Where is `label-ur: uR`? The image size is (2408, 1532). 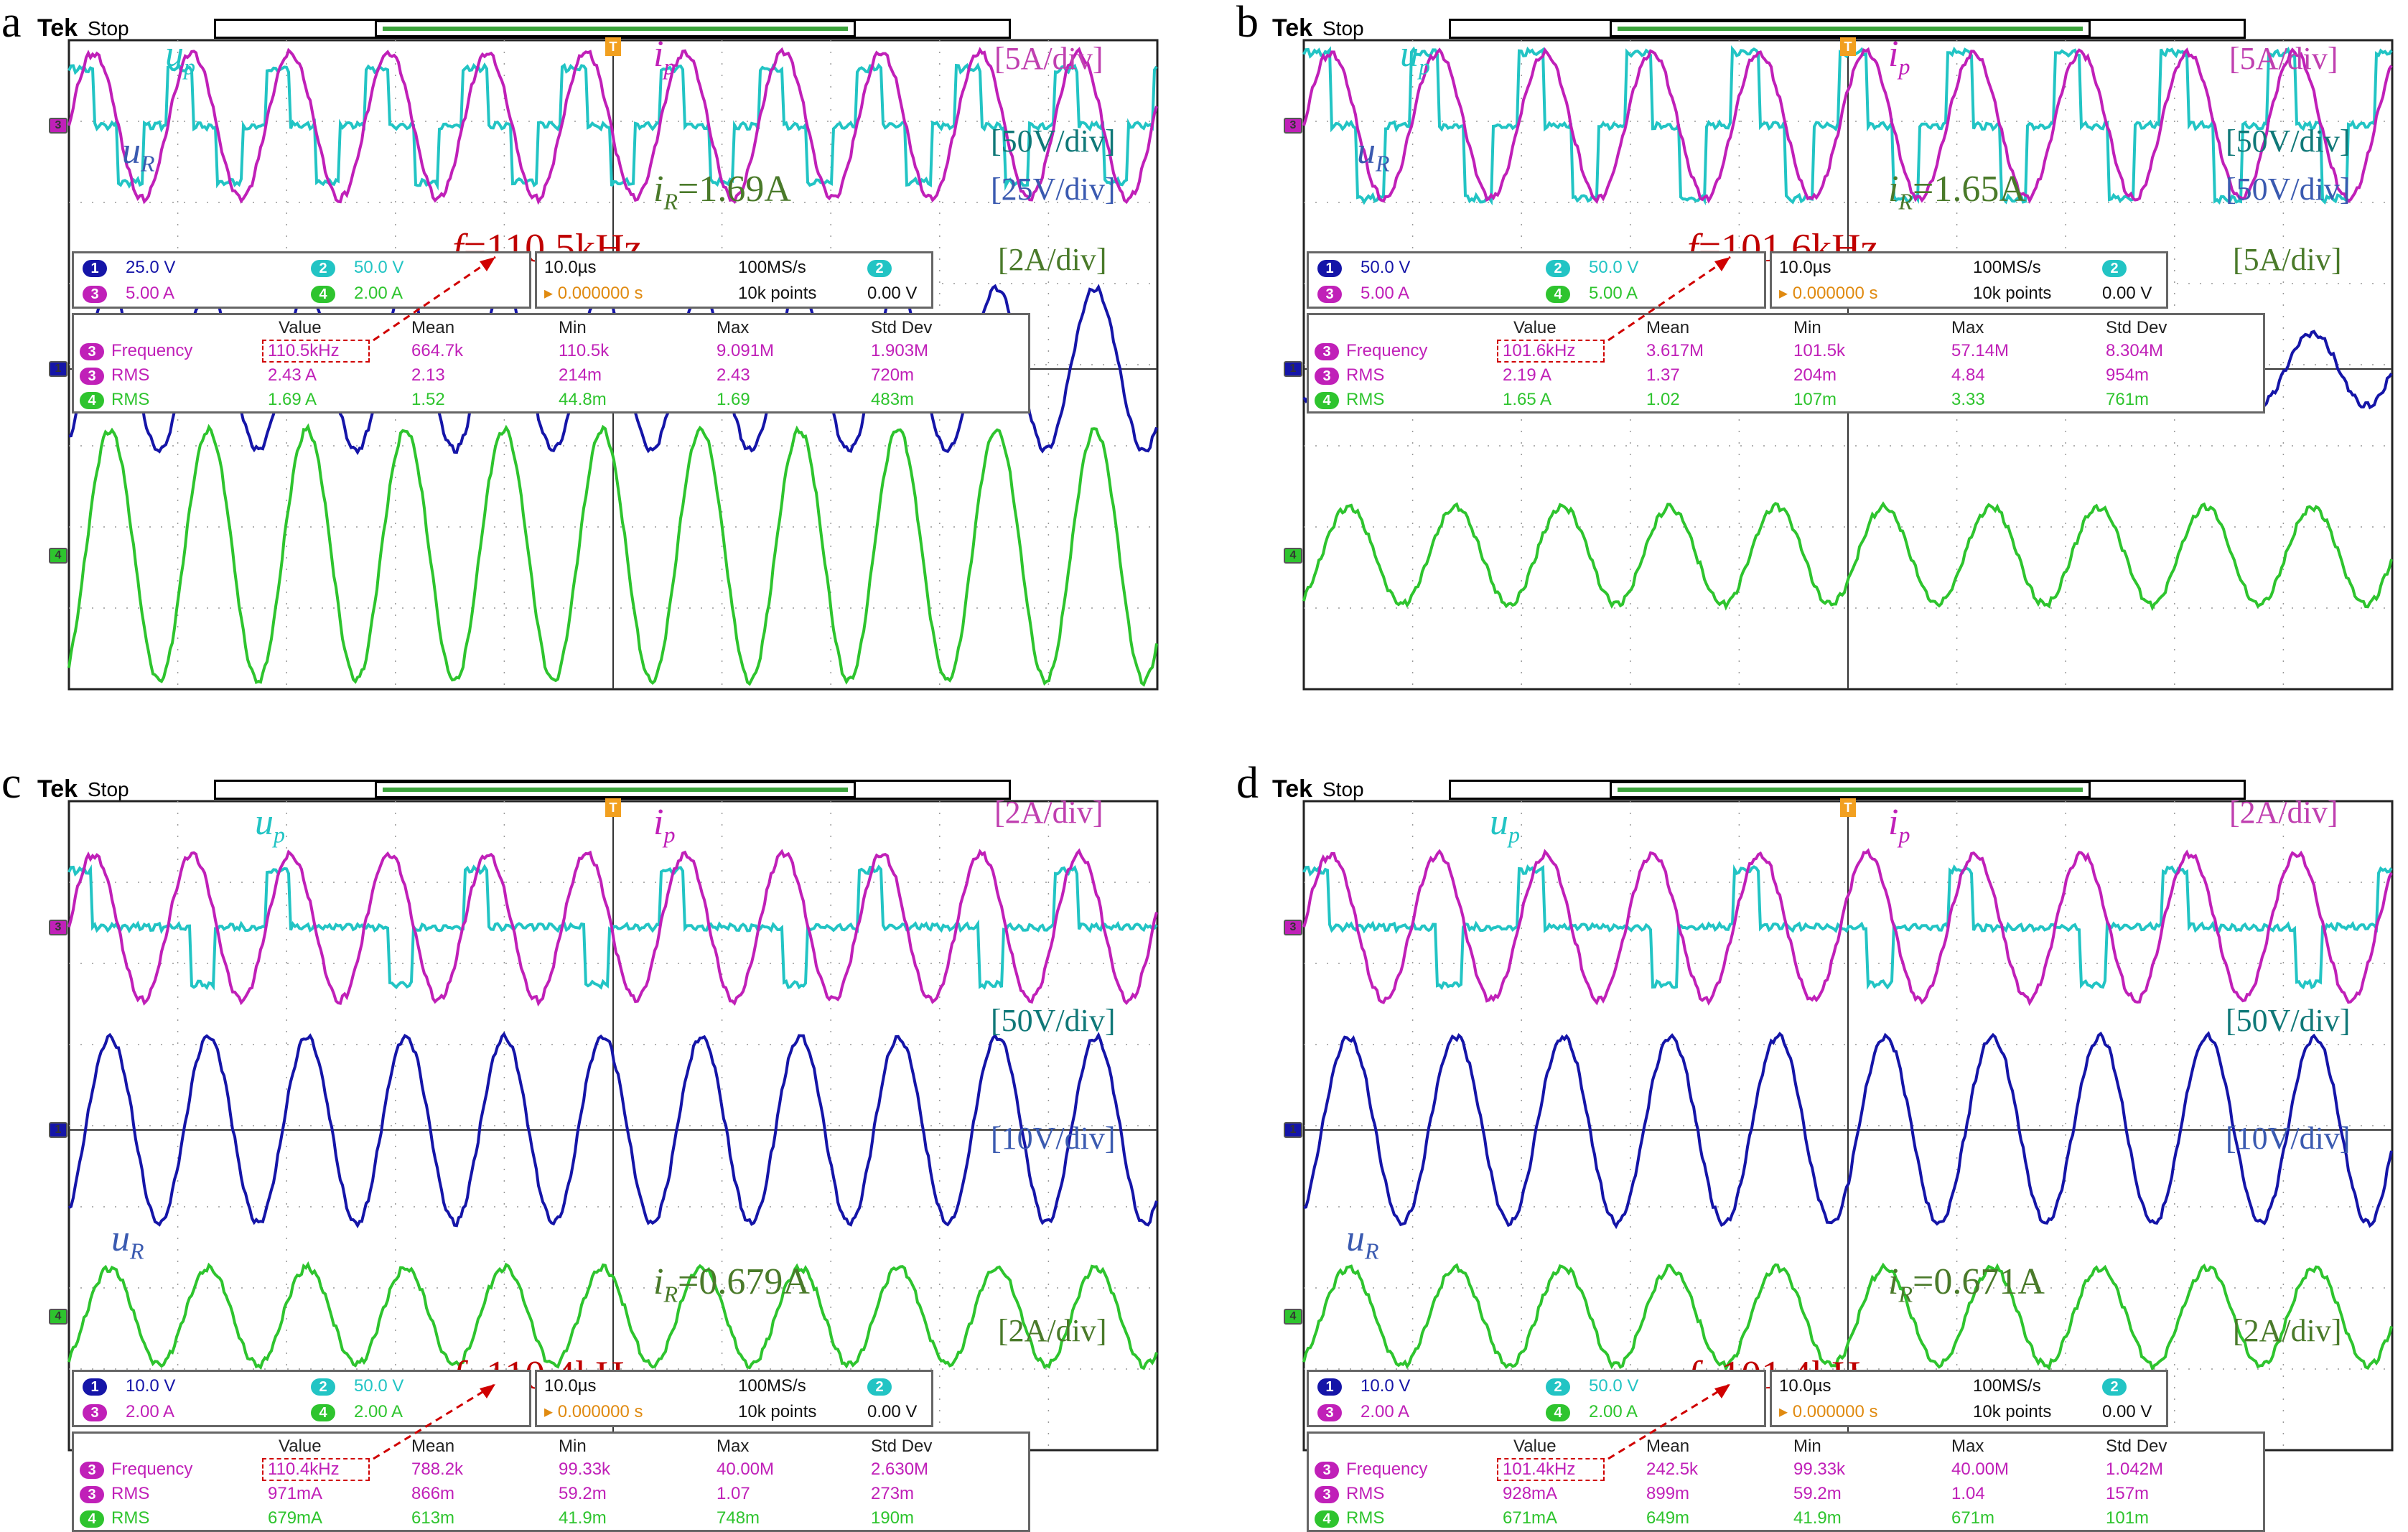 label-ur: uR is located at coordinates (1362, 1241).